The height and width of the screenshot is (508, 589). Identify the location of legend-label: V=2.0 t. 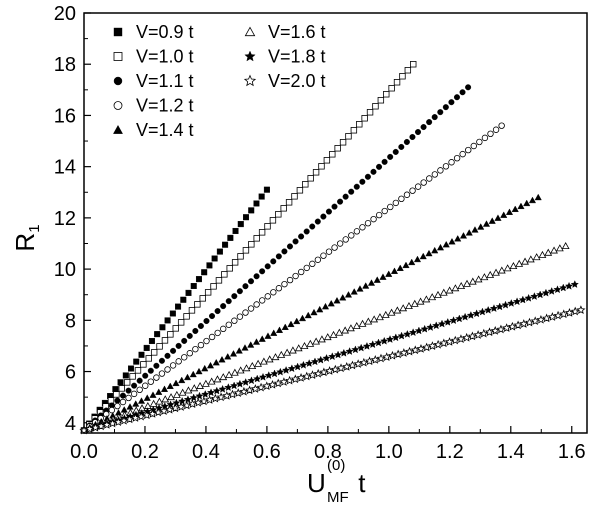
(297, 81).